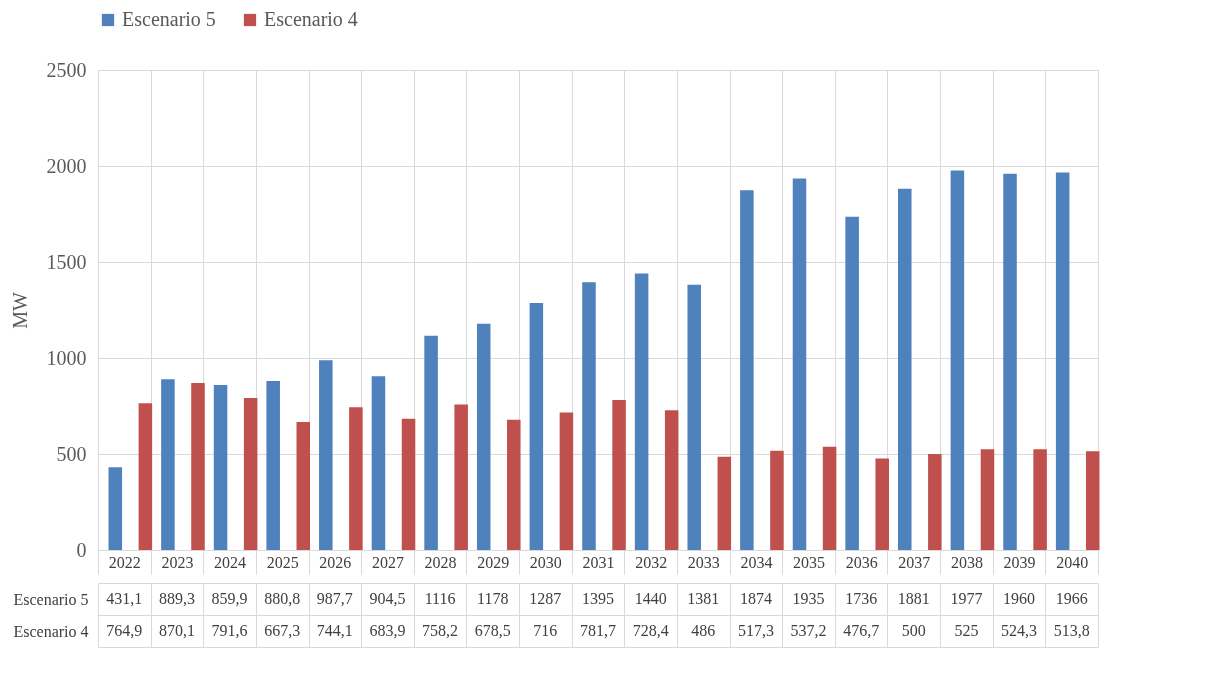 Image resolution: width=1207 pixels, height=677 pixels. What do you see at coordinates (913, 598) in the screenshot?
I see `data-label: 1881` at bounding box center [913, 598].